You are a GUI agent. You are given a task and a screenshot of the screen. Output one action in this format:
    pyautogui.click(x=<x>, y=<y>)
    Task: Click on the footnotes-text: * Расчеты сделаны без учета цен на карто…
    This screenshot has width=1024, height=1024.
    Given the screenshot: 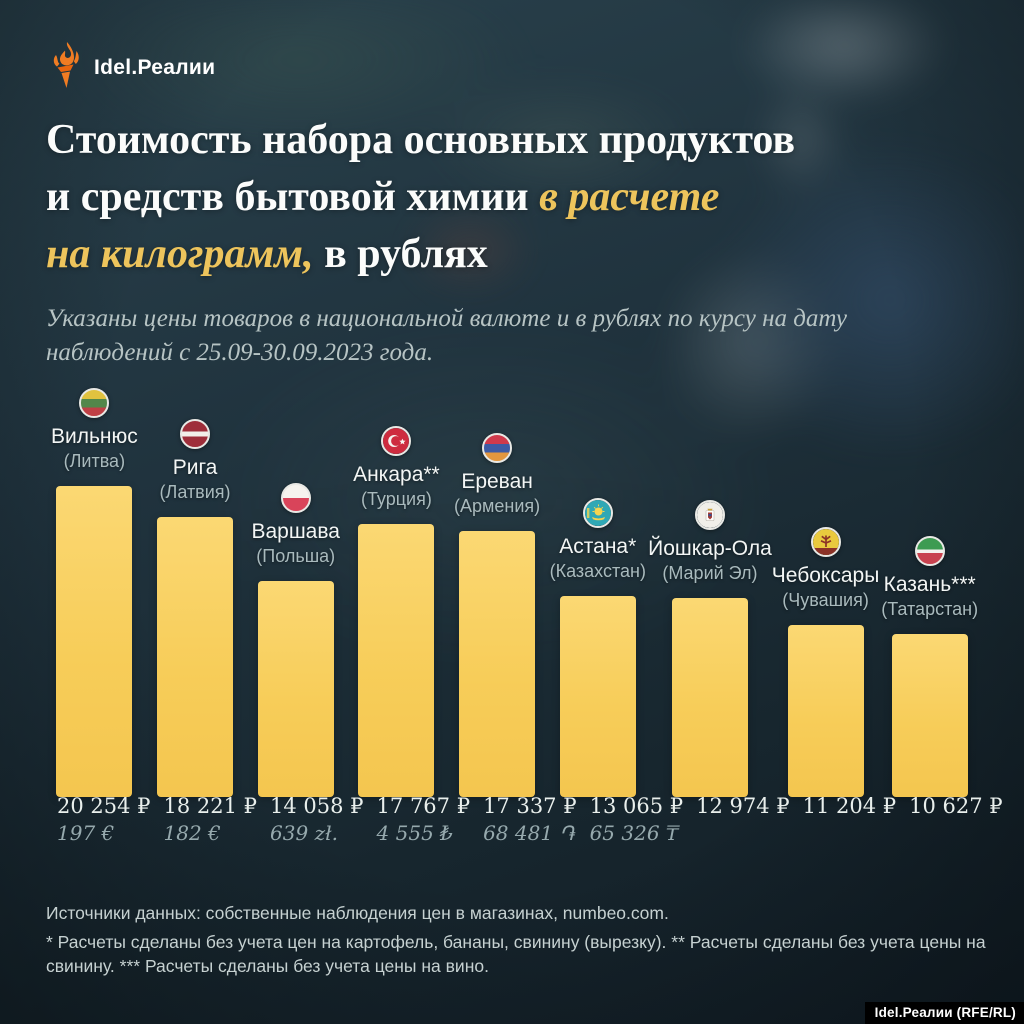 What is the action you would take?
    pyautogui.click(x=516, y=954)
    